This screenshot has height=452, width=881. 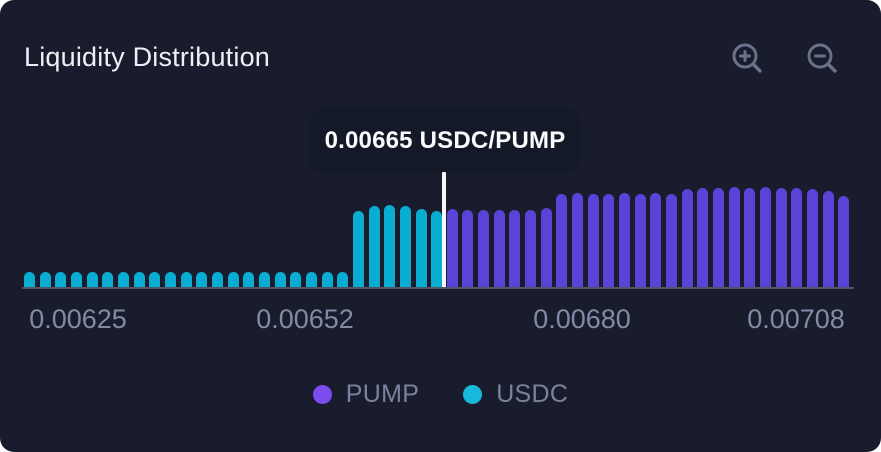 I want to click on legend-item-usdc: USDC, so click(x=515, y=394).